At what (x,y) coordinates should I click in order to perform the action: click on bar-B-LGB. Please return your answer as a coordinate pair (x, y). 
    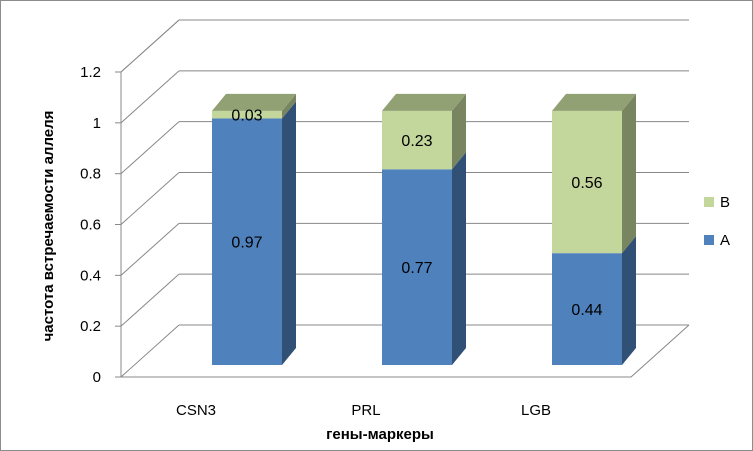
    Looking at the image, I should click on (594, 173).